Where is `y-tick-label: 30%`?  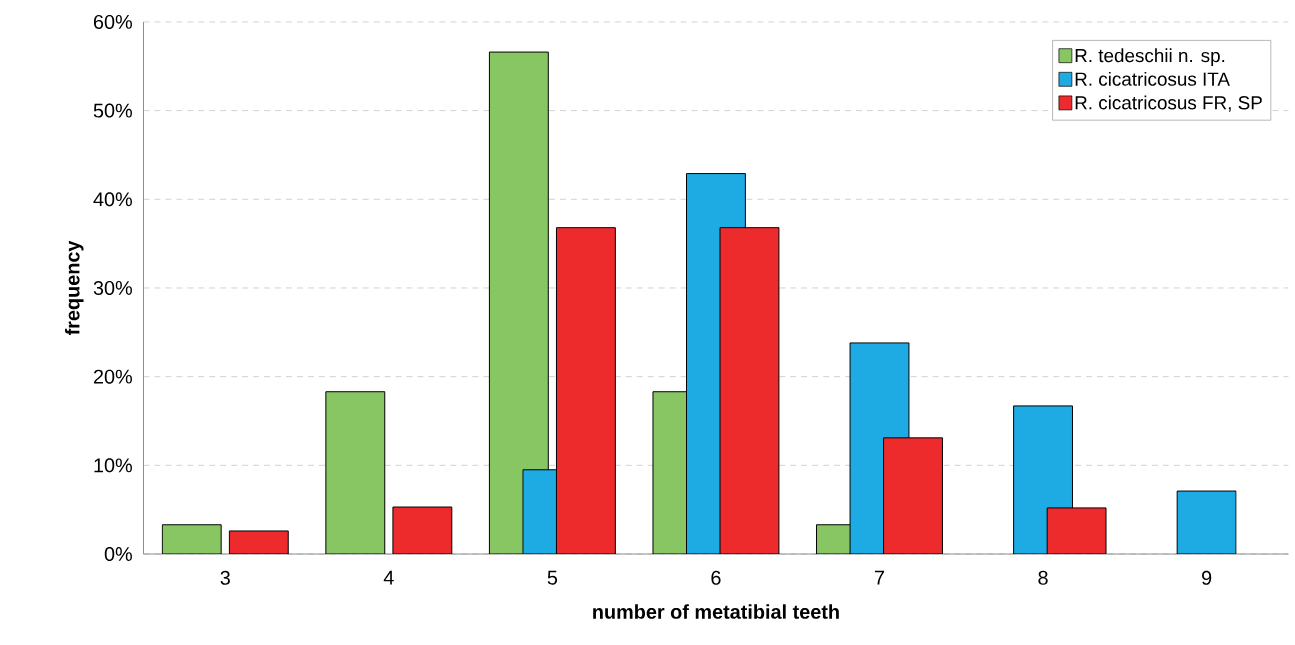
y-tick-label: 30% is located at coordinates (112, 288).